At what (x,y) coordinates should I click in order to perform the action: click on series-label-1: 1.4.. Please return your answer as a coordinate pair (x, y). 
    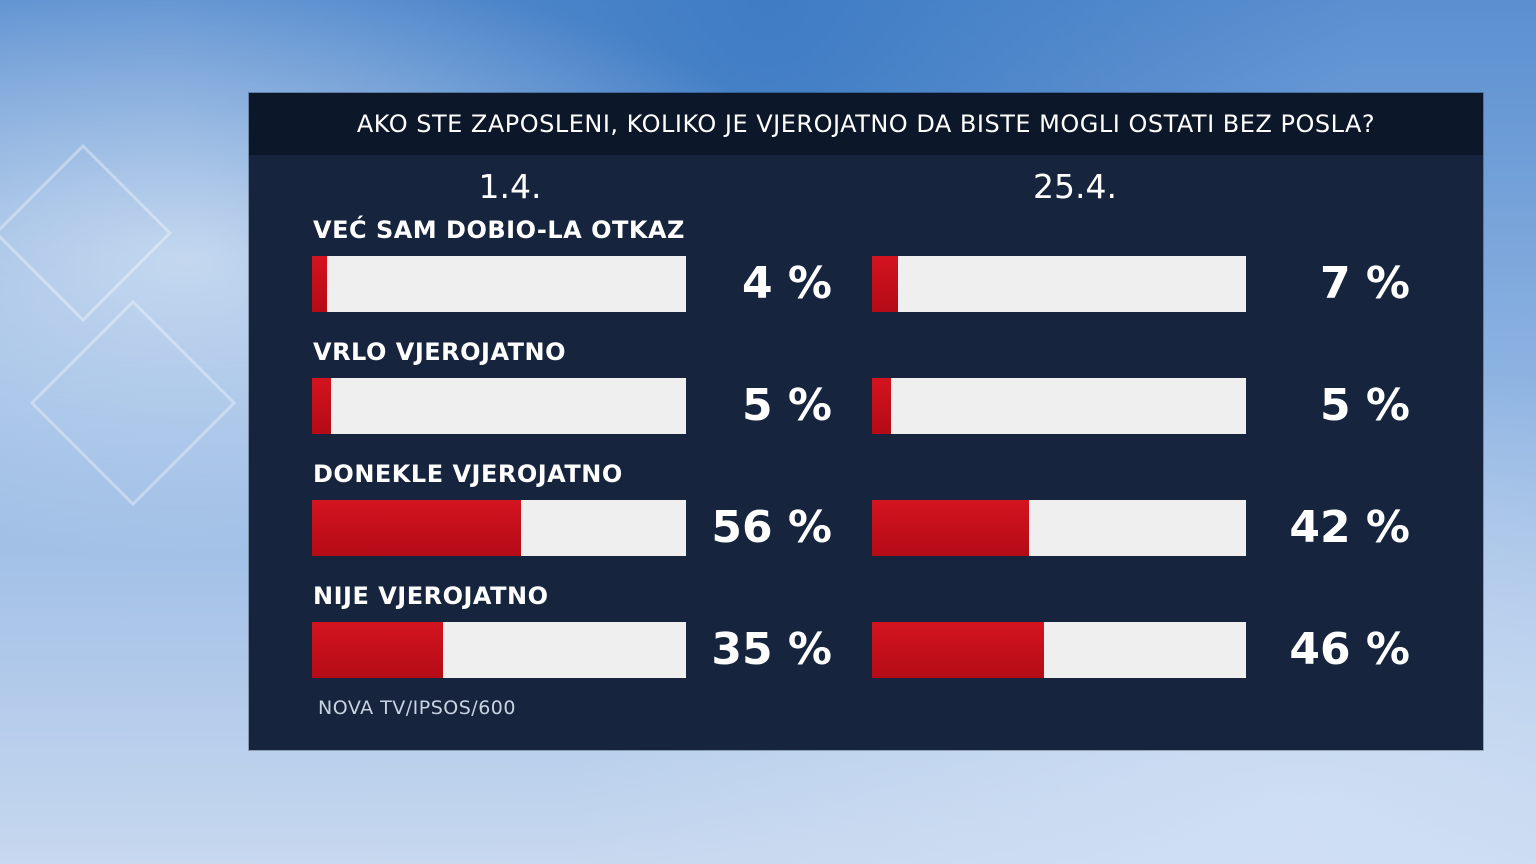
    Looking at the image, I should click on (510, 186).